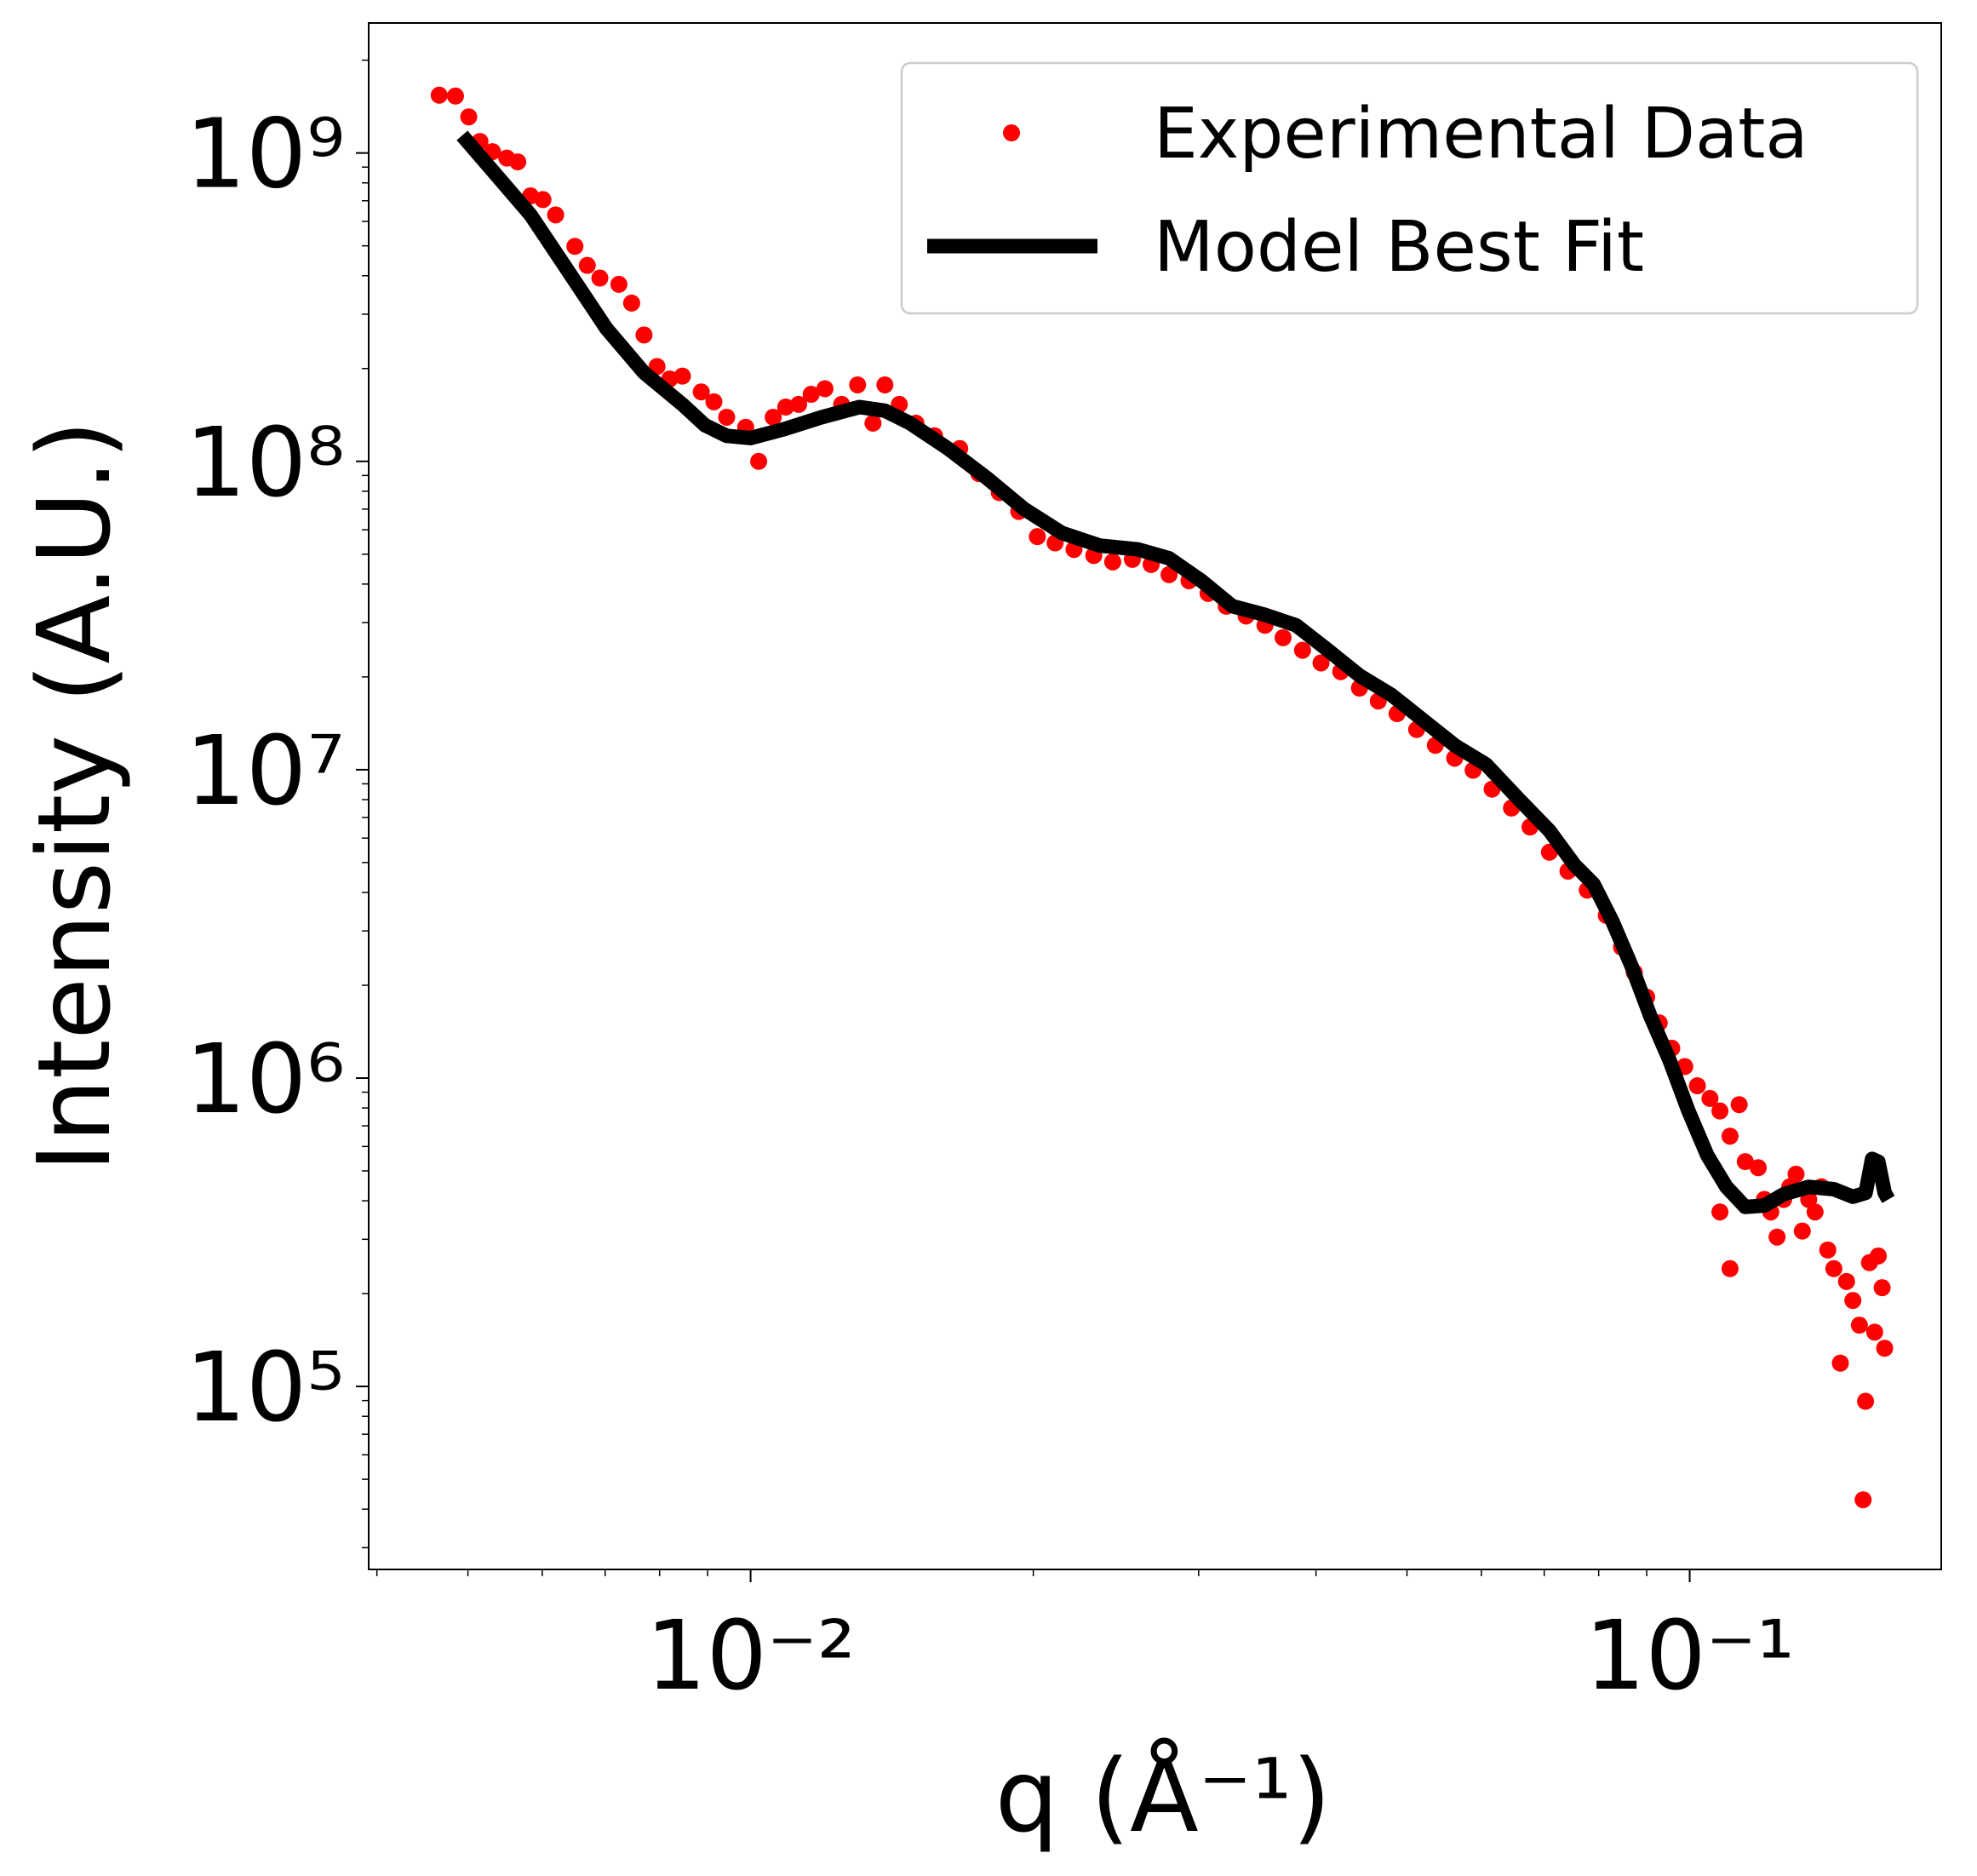 The width and height of the screenshot is (1977, 1876). I want to click on legend-marker, so click(1012, 132).